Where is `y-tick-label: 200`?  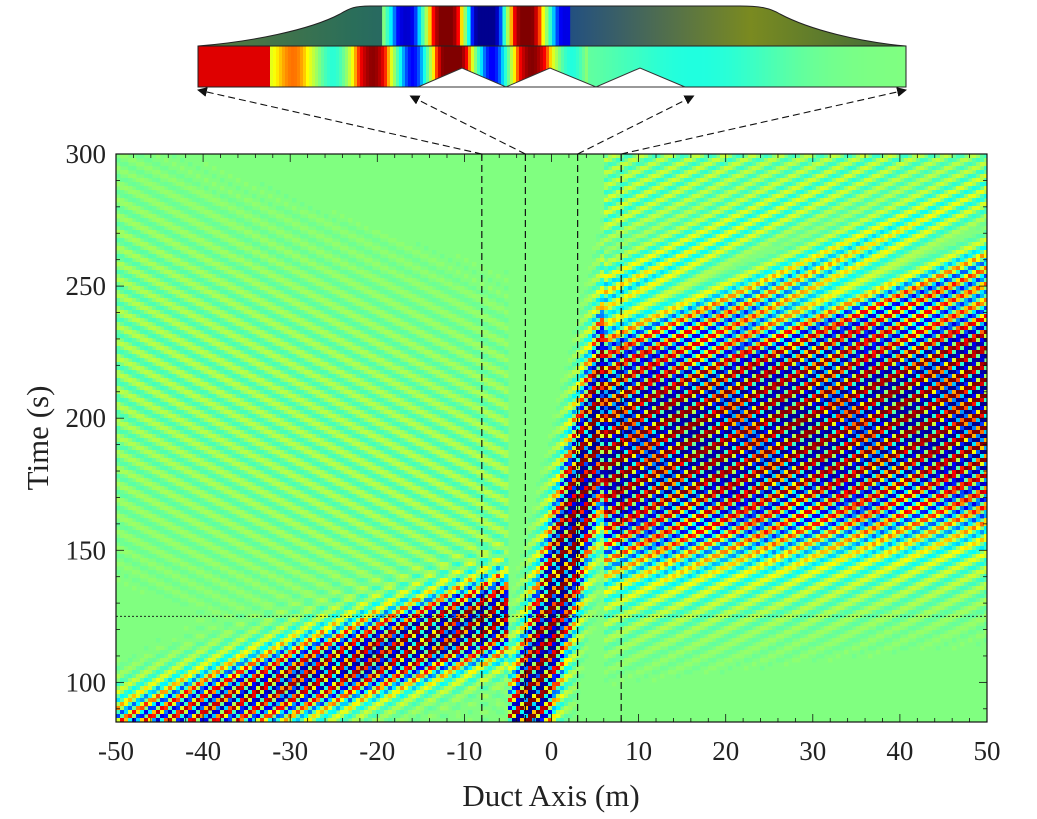 y-tick-label: 200 is located at coordinates (86, 418).